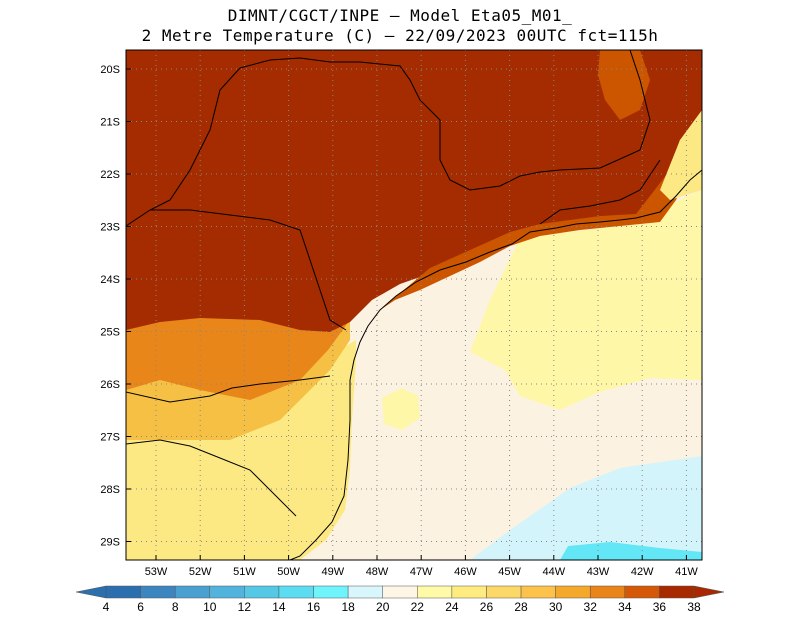 This screenshot has height=618, width=800. What do you see at coordinates (110, 228) in the screenshot?
I see `lat-label: 23S` at bounding box center [110, 228].